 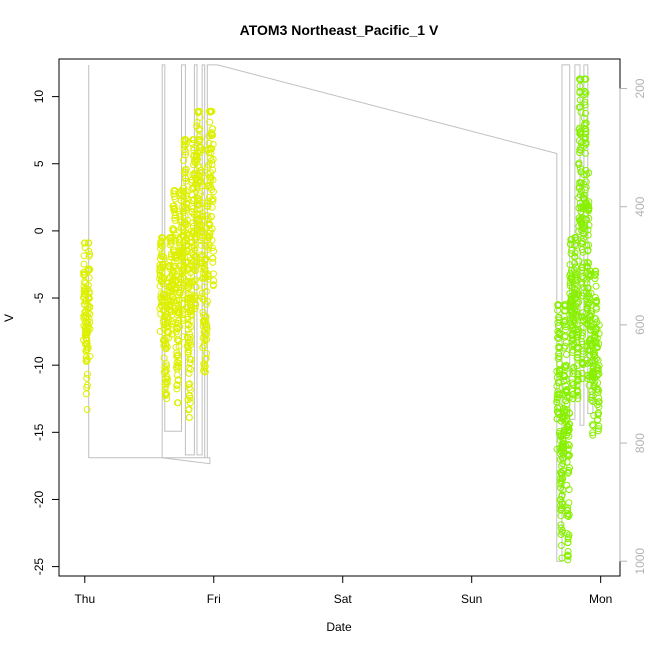 What do you see at coordinates (640, 88) in the screenshot?
I see `y2-tick-label: 200` at bounding box center [640, 88].